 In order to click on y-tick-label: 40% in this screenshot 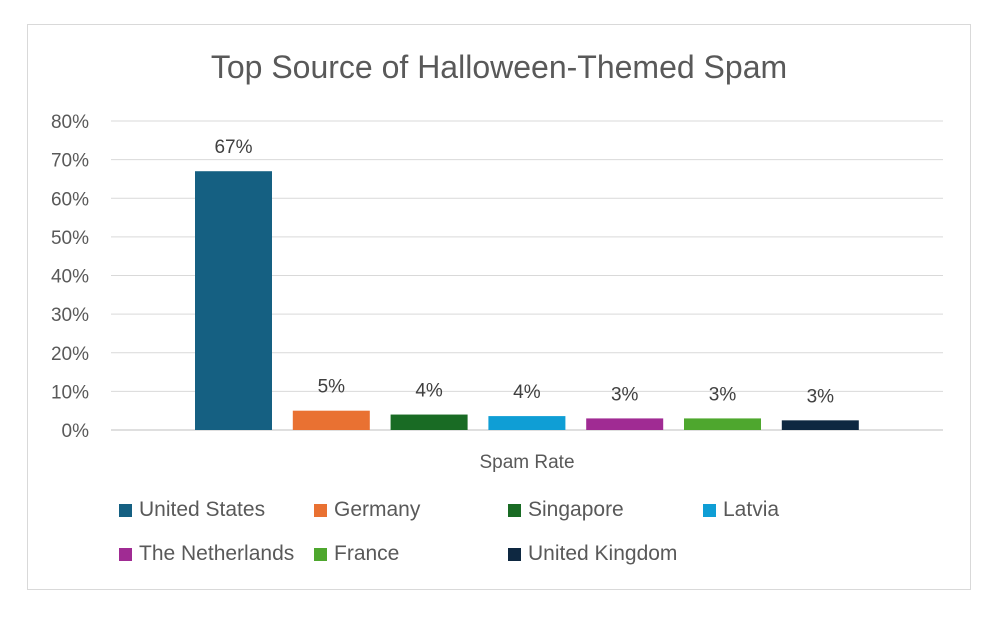, I will do `click(70, 277)`.